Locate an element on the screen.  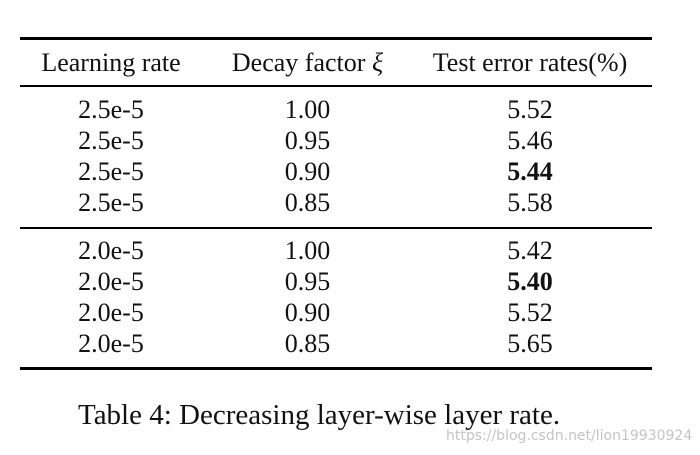
bottom-rule is located at coordinates (336, 368).